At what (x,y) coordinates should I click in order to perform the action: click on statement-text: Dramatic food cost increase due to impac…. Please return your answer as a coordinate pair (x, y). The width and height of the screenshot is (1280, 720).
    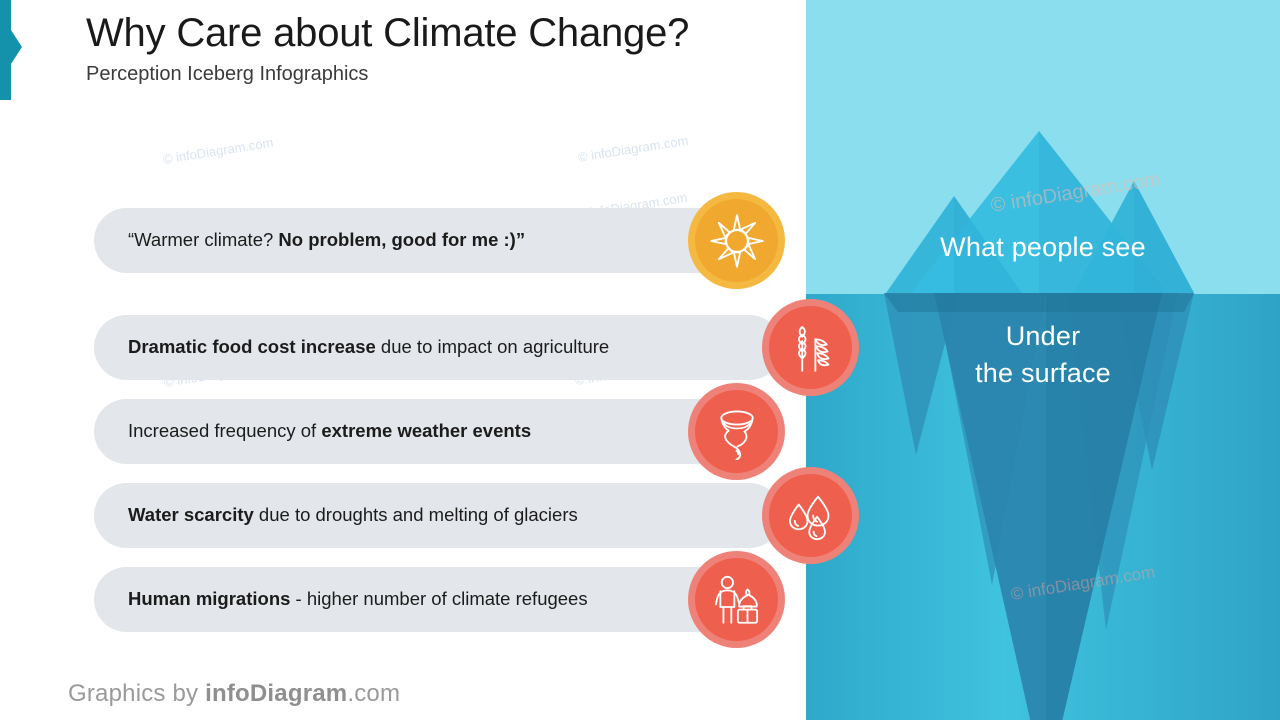
    Looking at the image, I should click on (391, 347).